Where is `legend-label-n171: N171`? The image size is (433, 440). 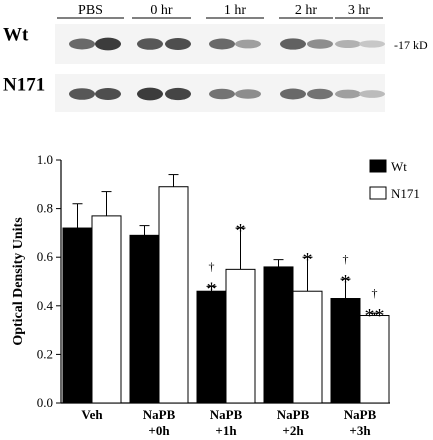
legend-label-n171: N171 is located at coordinates (405, 193).